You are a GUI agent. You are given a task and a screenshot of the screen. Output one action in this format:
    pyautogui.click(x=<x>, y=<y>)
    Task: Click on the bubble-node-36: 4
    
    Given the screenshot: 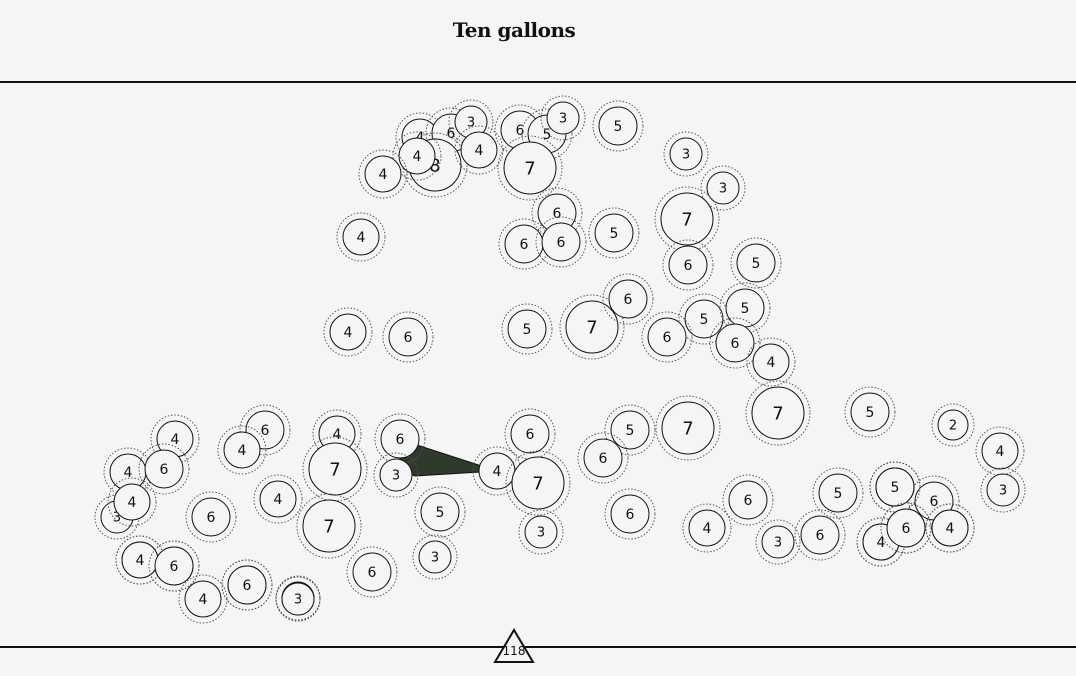 What is the action you would take?
    pyautogui.click(x=1000, y=451)
    